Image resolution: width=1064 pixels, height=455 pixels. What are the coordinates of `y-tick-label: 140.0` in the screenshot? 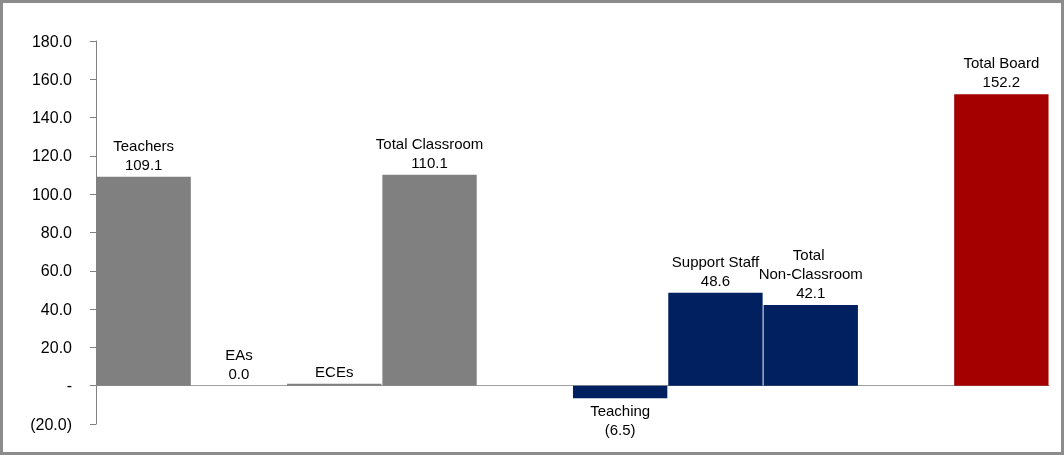 It's located at (52, 118).